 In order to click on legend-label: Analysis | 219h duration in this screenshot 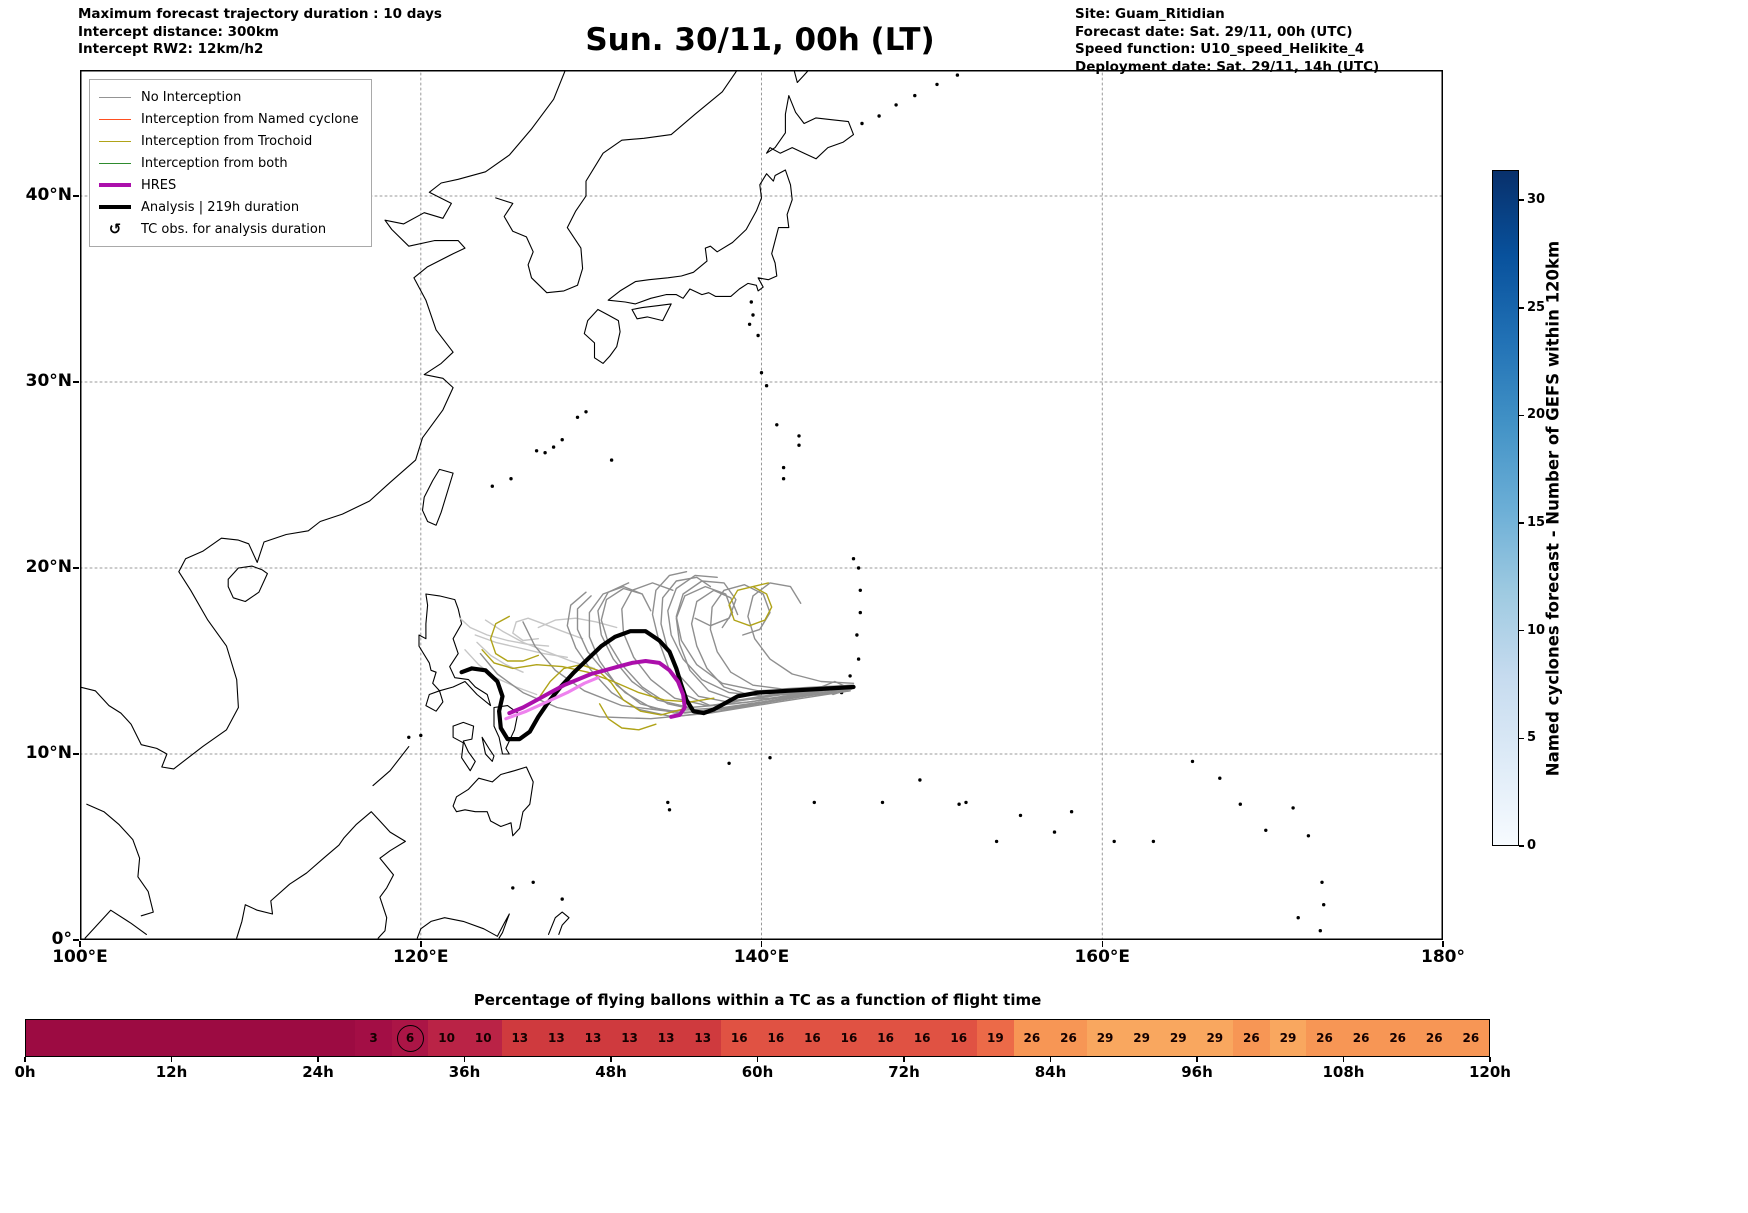, I will do `click(220, 207)`.